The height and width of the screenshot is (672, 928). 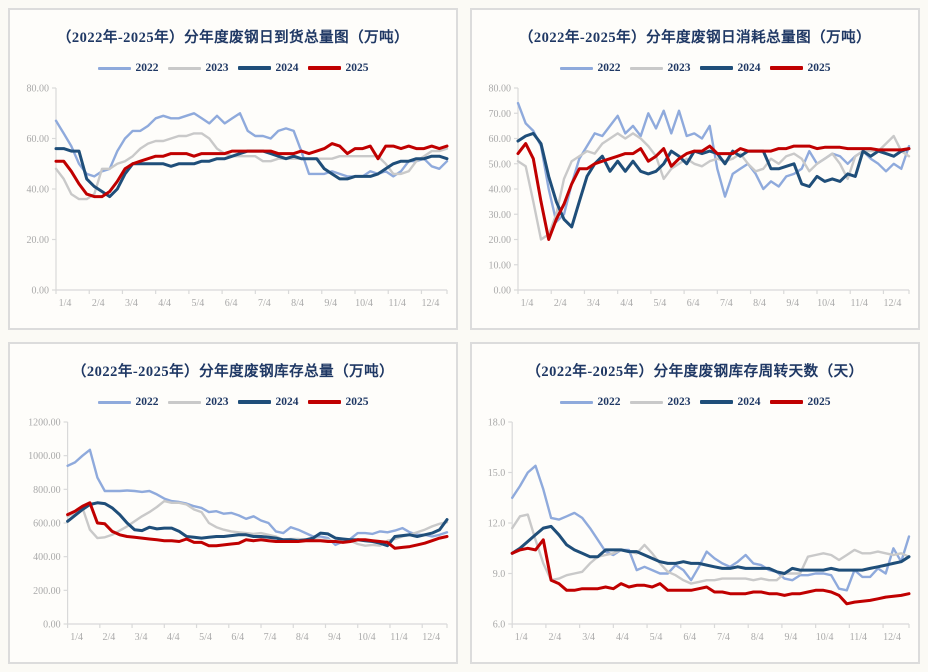 I want to click on x-tick-label: 11/4, so click(x=858, y=637).